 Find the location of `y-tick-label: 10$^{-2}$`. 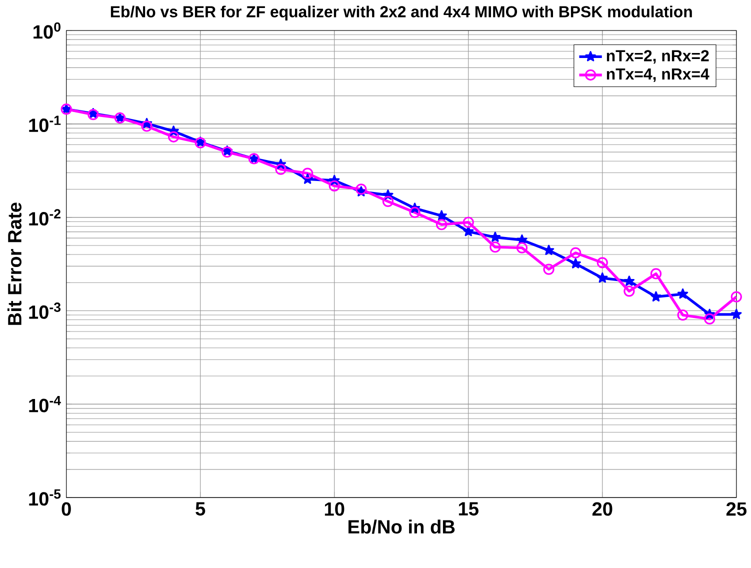

y-tick-label: 10$^{-2}$ is located at coordinates (44, 217).